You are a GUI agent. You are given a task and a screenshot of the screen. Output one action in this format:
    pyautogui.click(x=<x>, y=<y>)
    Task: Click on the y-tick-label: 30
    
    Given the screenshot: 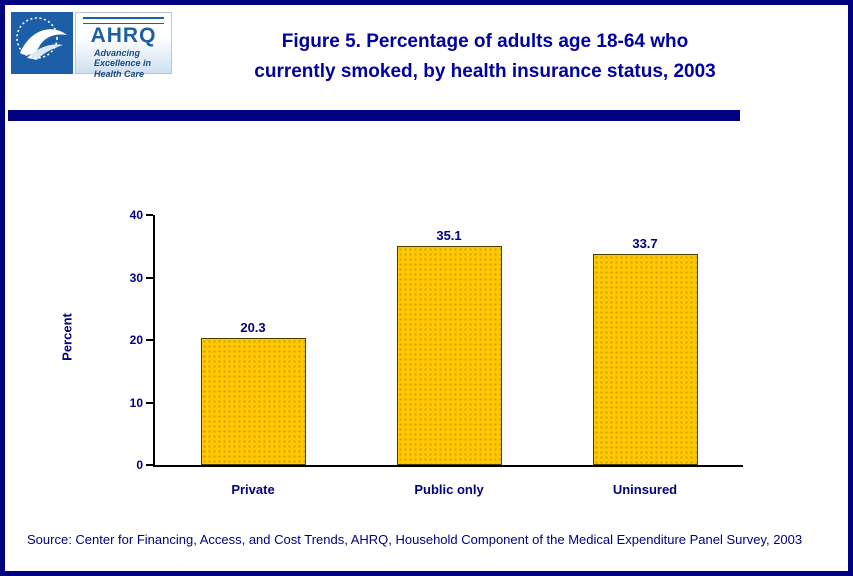 What is the action you would take?
    pyautogui.click(x=136, y=277)
    